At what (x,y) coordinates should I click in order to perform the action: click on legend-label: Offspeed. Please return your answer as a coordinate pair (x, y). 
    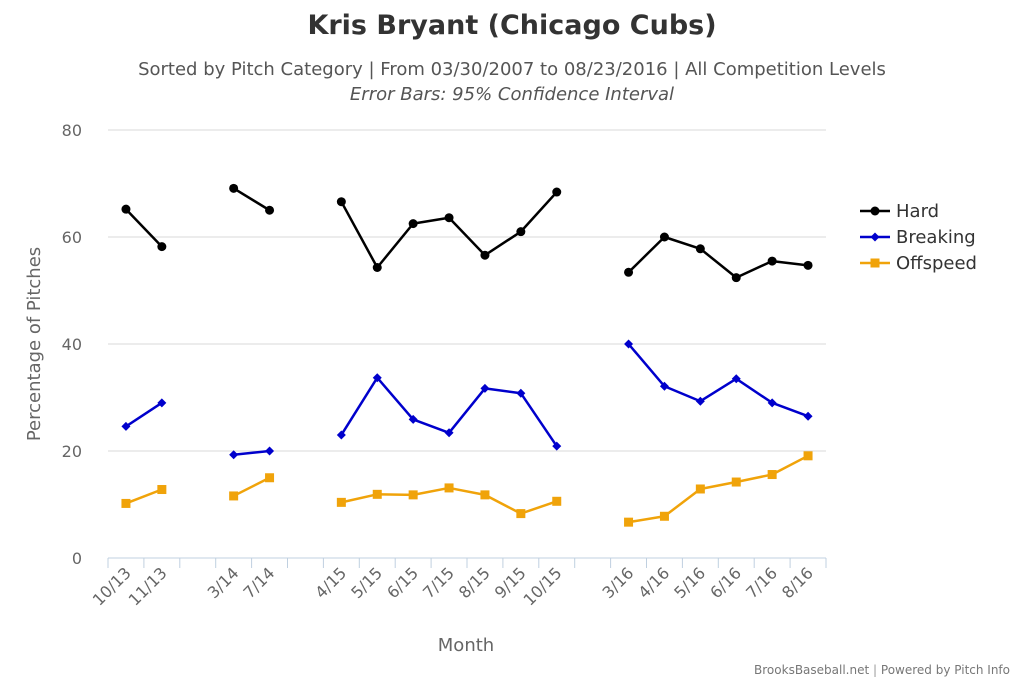
    Looking at the image, I should click on (936, 263).